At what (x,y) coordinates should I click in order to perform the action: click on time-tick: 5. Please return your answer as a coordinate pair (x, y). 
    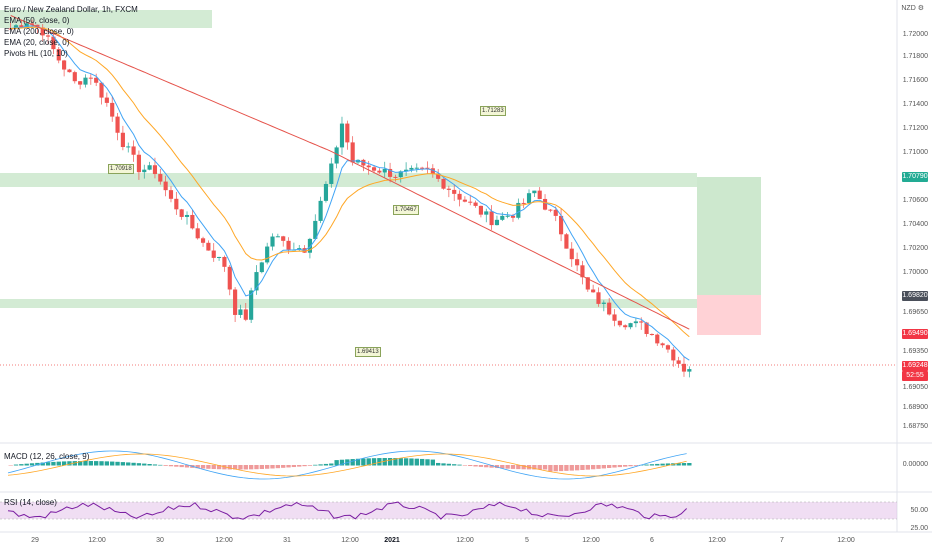
    Looking at the image, I should click on (527, 540).